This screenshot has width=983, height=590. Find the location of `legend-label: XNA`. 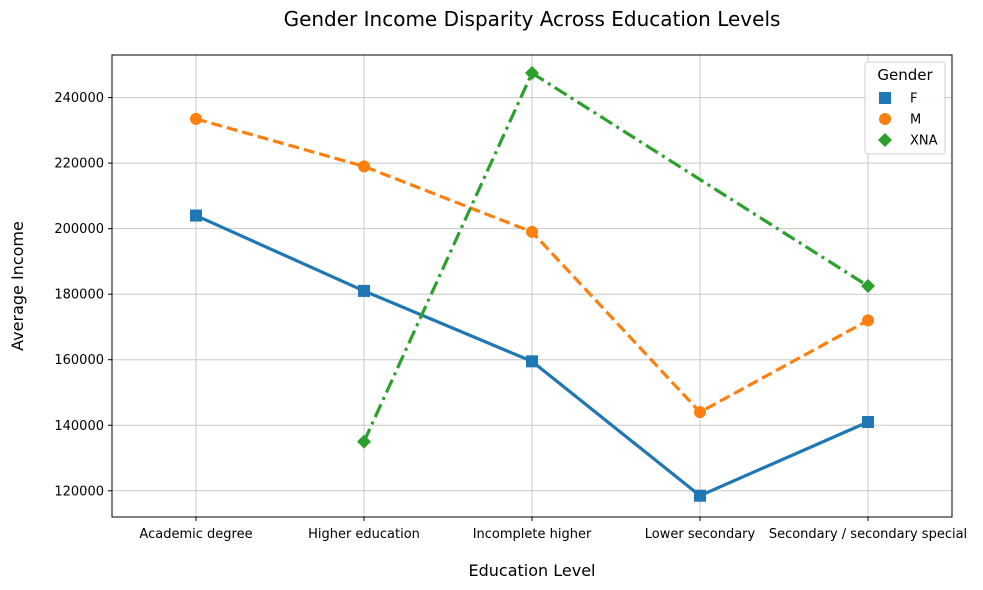

legend-label: XNA is located at coordinates (924, 141).